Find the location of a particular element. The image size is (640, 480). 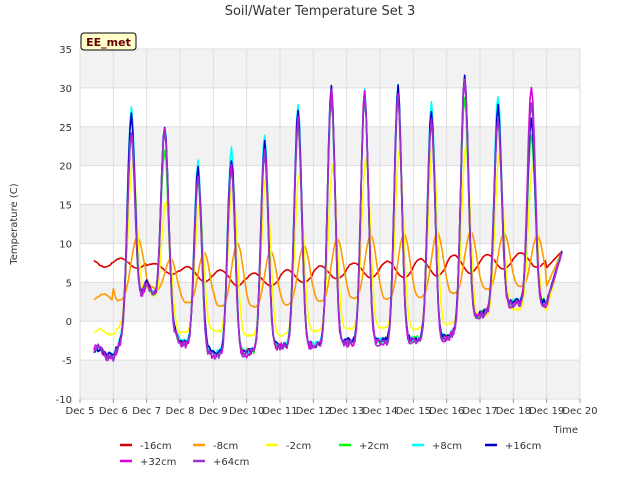

x-tick-label: Dec 13 is located at coordinates (346, 411).